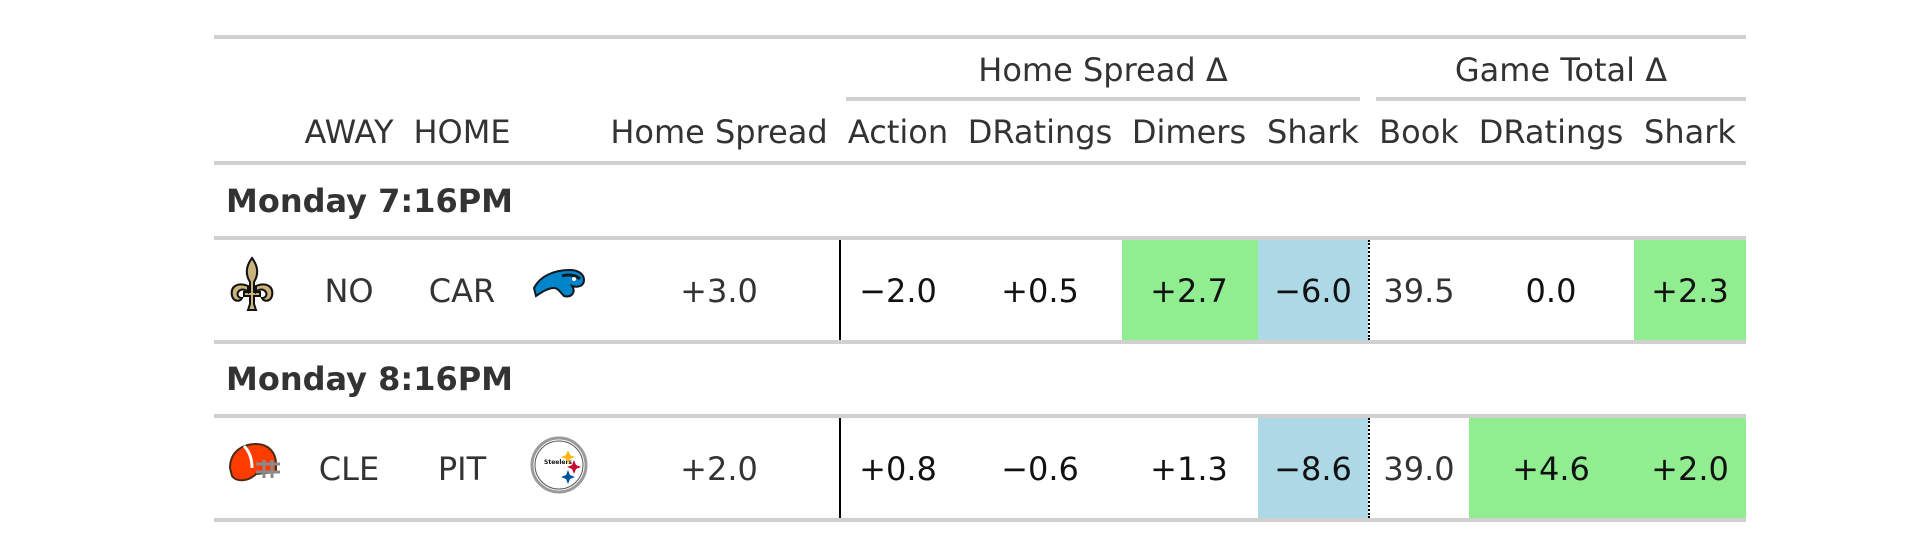  I want to click on column-header-home: HOME, so click(462, 132).